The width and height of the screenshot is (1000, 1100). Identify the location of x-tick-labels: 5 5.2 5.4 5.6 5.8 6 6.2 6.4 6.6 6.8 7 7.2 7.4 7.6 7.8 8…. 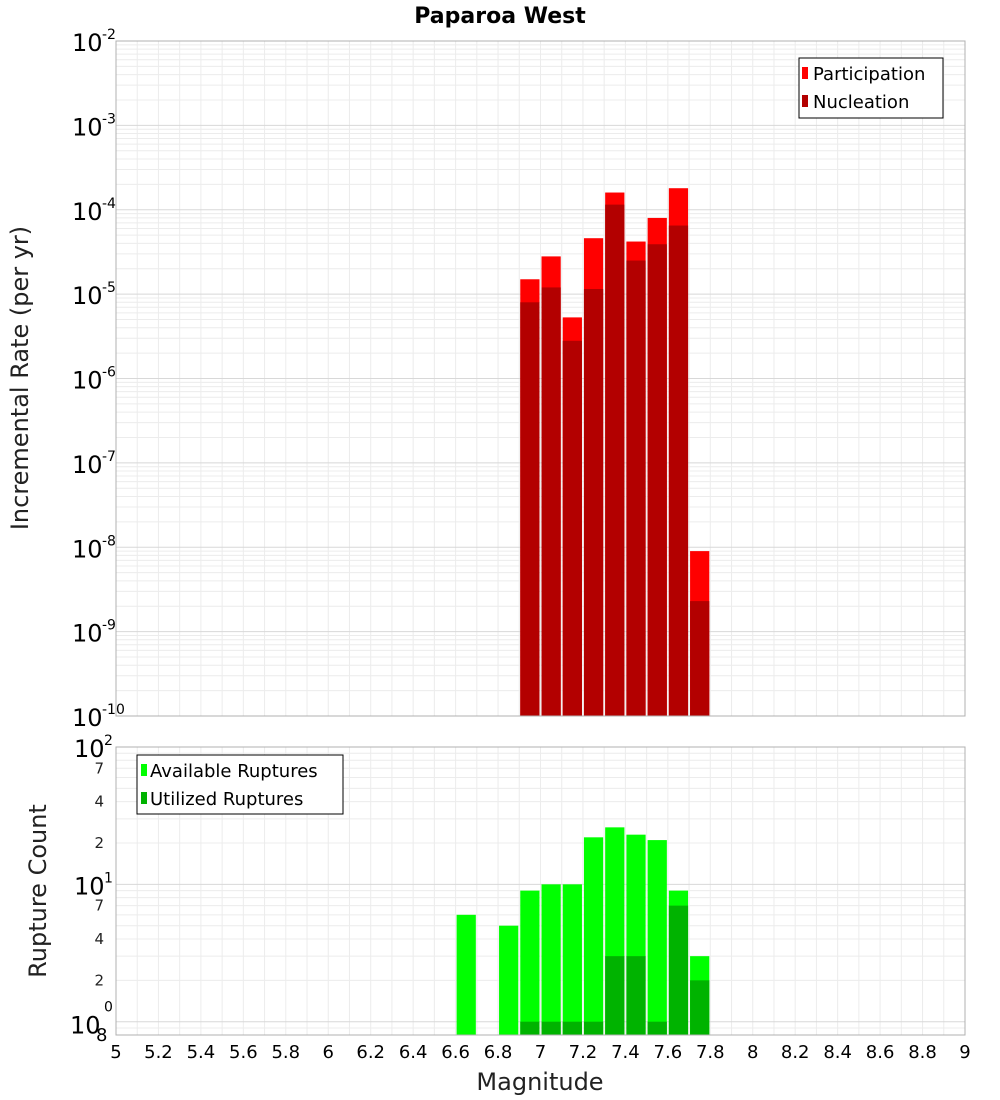
(540, 1052).